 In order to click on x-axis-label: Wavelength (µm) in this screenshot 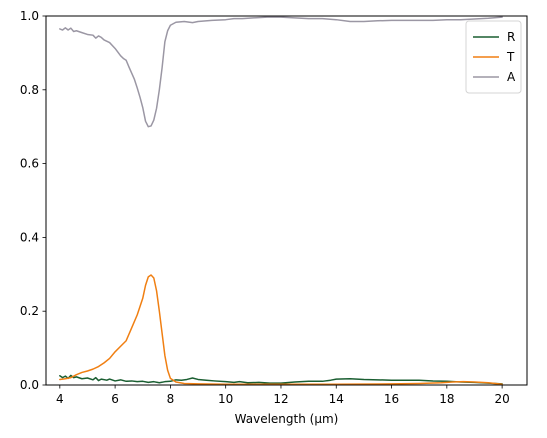, I will do `click(287, 419)`.